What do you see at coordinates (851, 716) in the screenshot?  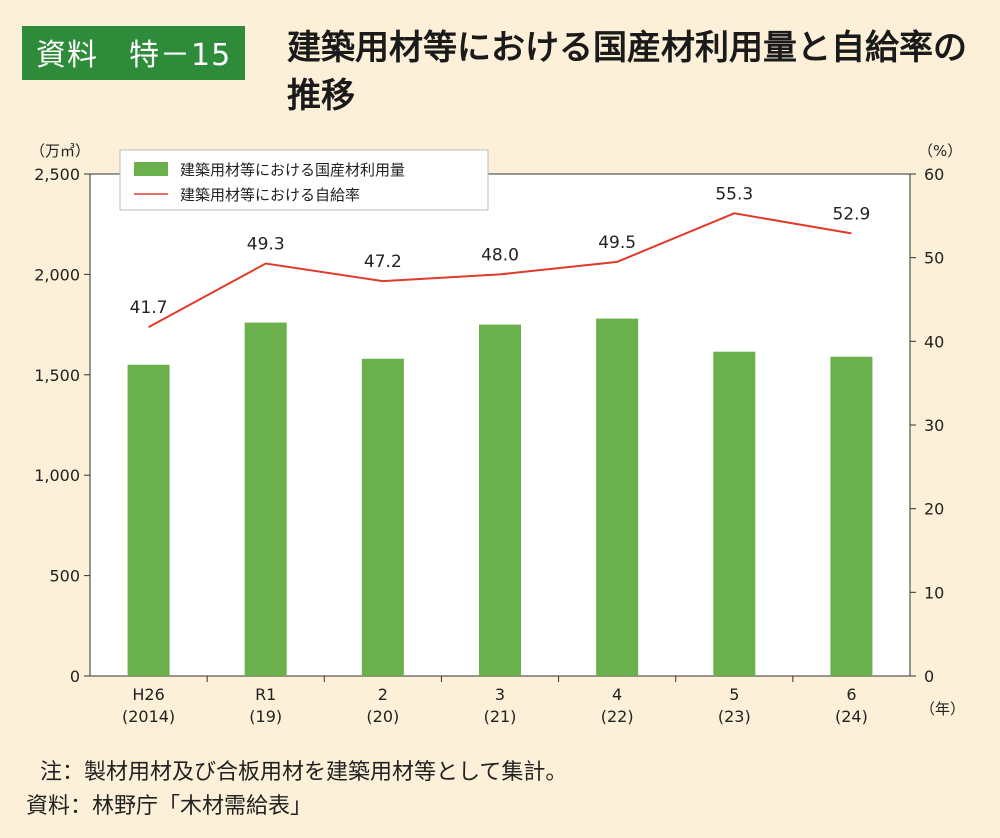 I see `x-tick-label: (24)` at bounding box center [851, 716].